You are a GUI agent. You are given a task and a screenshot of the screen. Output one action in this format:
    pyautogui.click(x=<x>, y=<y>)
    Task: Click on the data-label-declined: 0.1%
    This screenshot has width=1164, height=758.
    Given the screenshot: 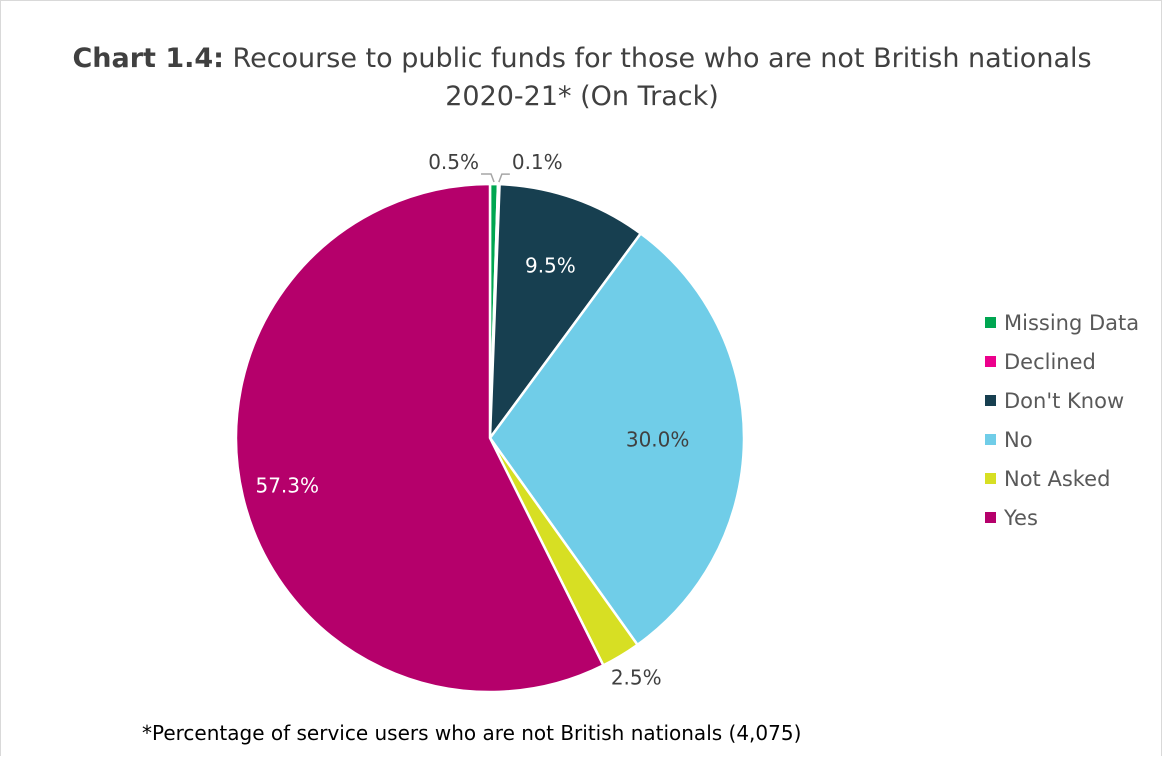 What is the action you would take?
    pyautogui.click(x=537, y=162)
    